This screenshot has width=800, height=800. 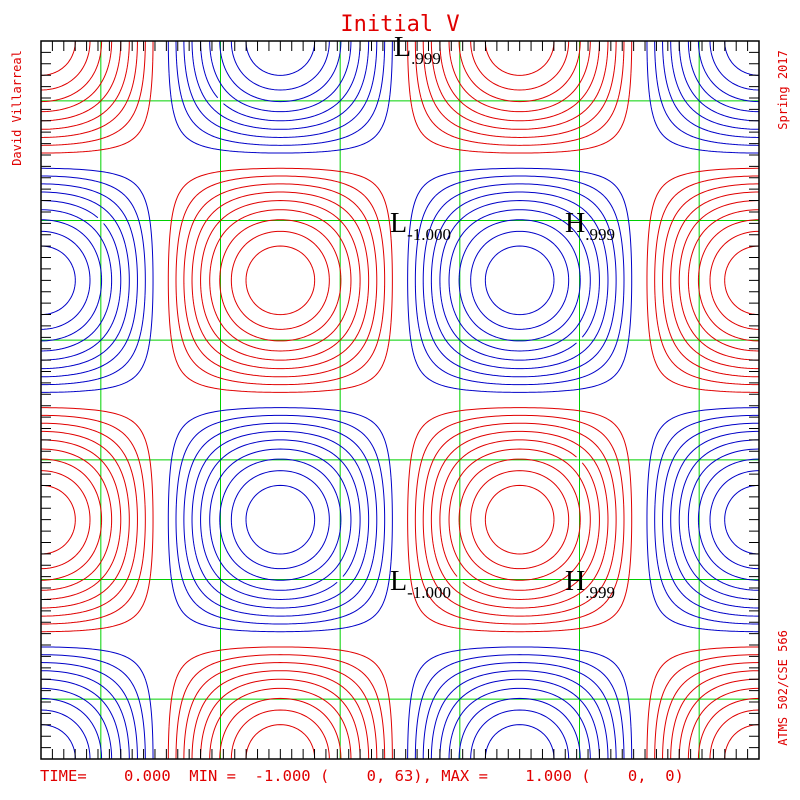 What do you see at coordinates (783, 89) in the screenshot?
I see `term-label: Spring 2017` at bounding box center [783, 89].